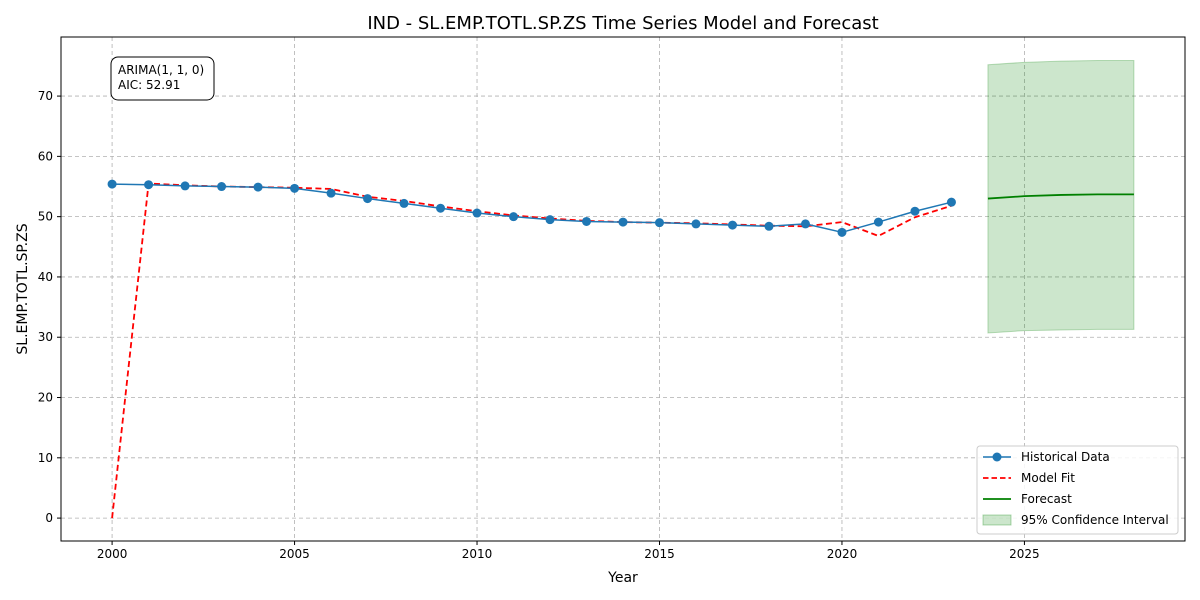 Image resolution: width=1200 pixels, height=600 pixels. Describe the element at coordinates (997, 520) in the screenshot. I see `legend-swatch-confidence` at that location.